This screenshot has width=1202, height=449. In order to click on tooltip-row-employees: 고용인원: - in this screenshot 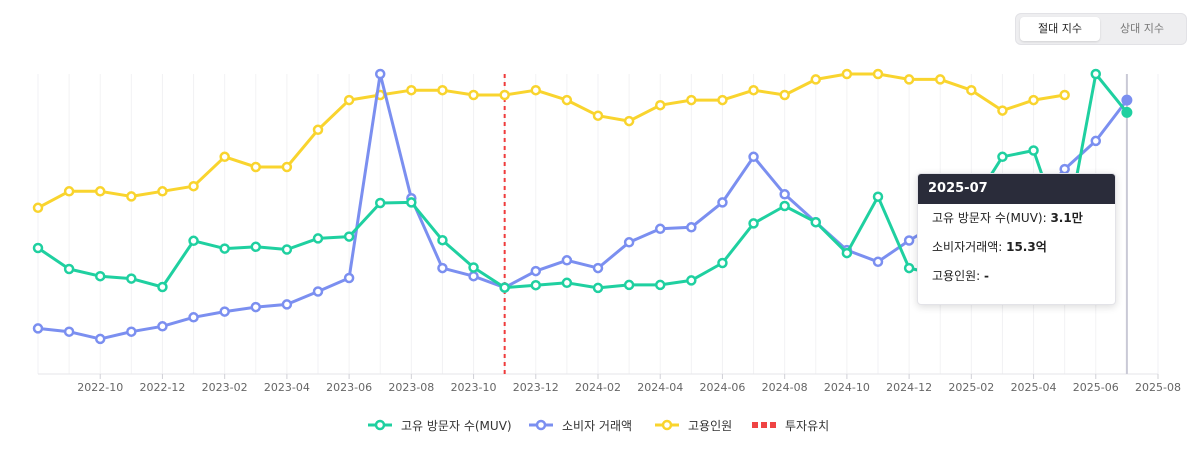, I will do `click(961, 276)`.